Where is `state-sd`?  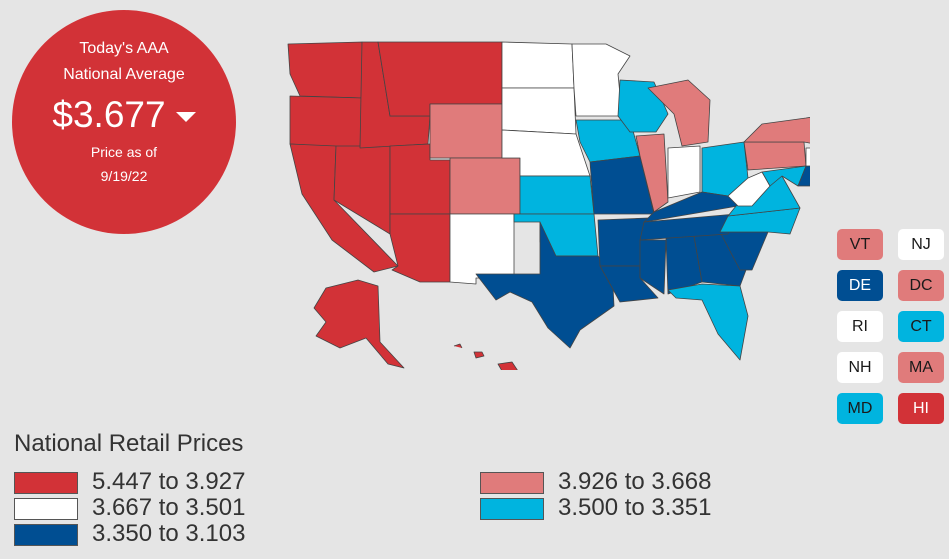
state-sd is located at coordinates (539, 111).